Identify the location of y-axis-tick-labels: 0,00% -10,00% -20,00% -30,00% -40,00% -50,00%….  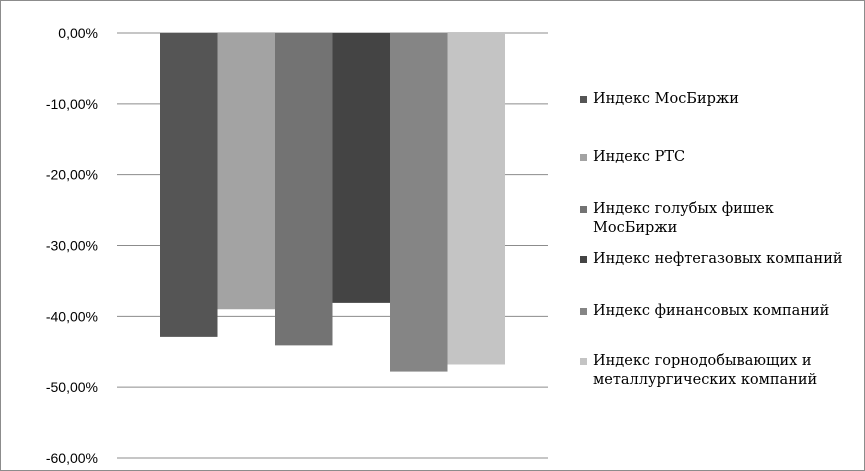
(72, 245).